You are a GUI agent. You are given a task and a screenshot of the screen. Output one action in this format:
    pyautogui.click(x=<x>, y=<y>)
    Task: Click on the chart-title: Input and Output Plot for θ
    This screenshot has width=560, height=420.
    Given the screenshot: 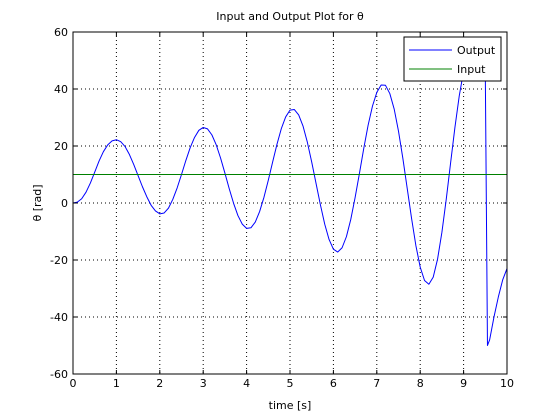 What is the action you would take?
    pyautogui.click(x=290, y=16)
    